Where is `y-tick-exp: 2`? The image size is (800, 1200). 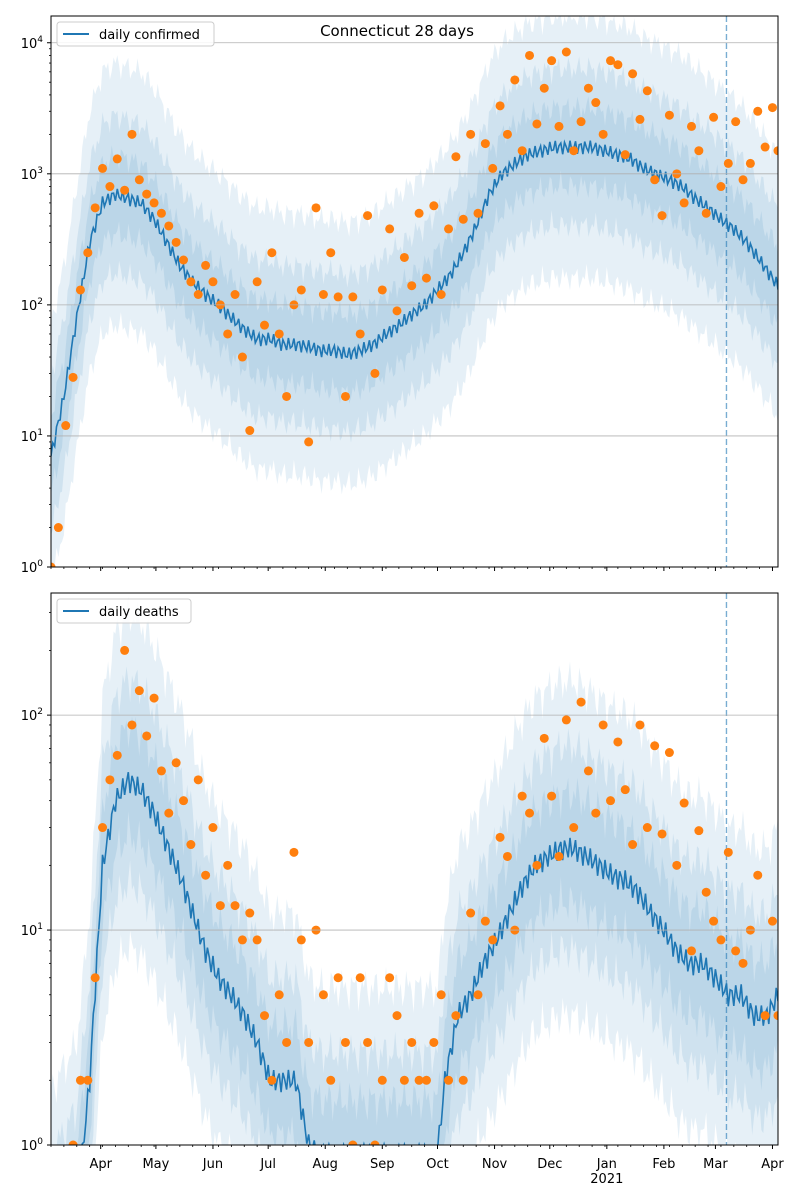
y-tick-exp: 2 is located at coordinates (40, 302).